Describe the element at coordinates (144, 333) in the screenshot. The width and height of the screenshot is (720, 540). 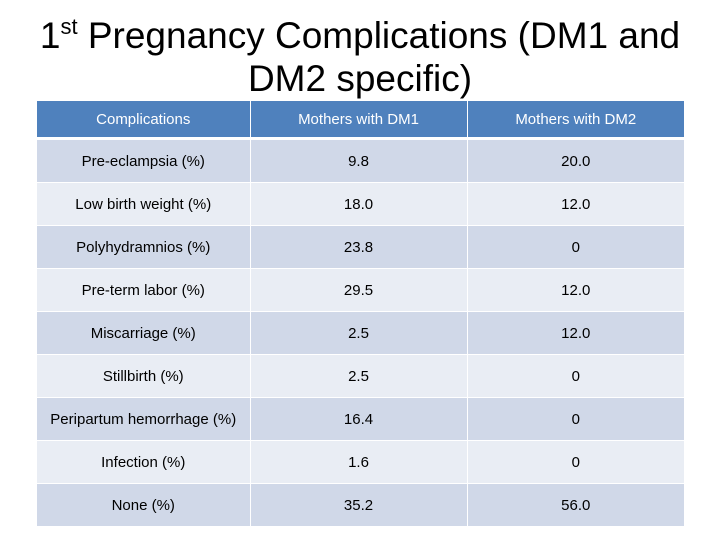
I see `cell-complication: Miscarriage (%)` at that location.